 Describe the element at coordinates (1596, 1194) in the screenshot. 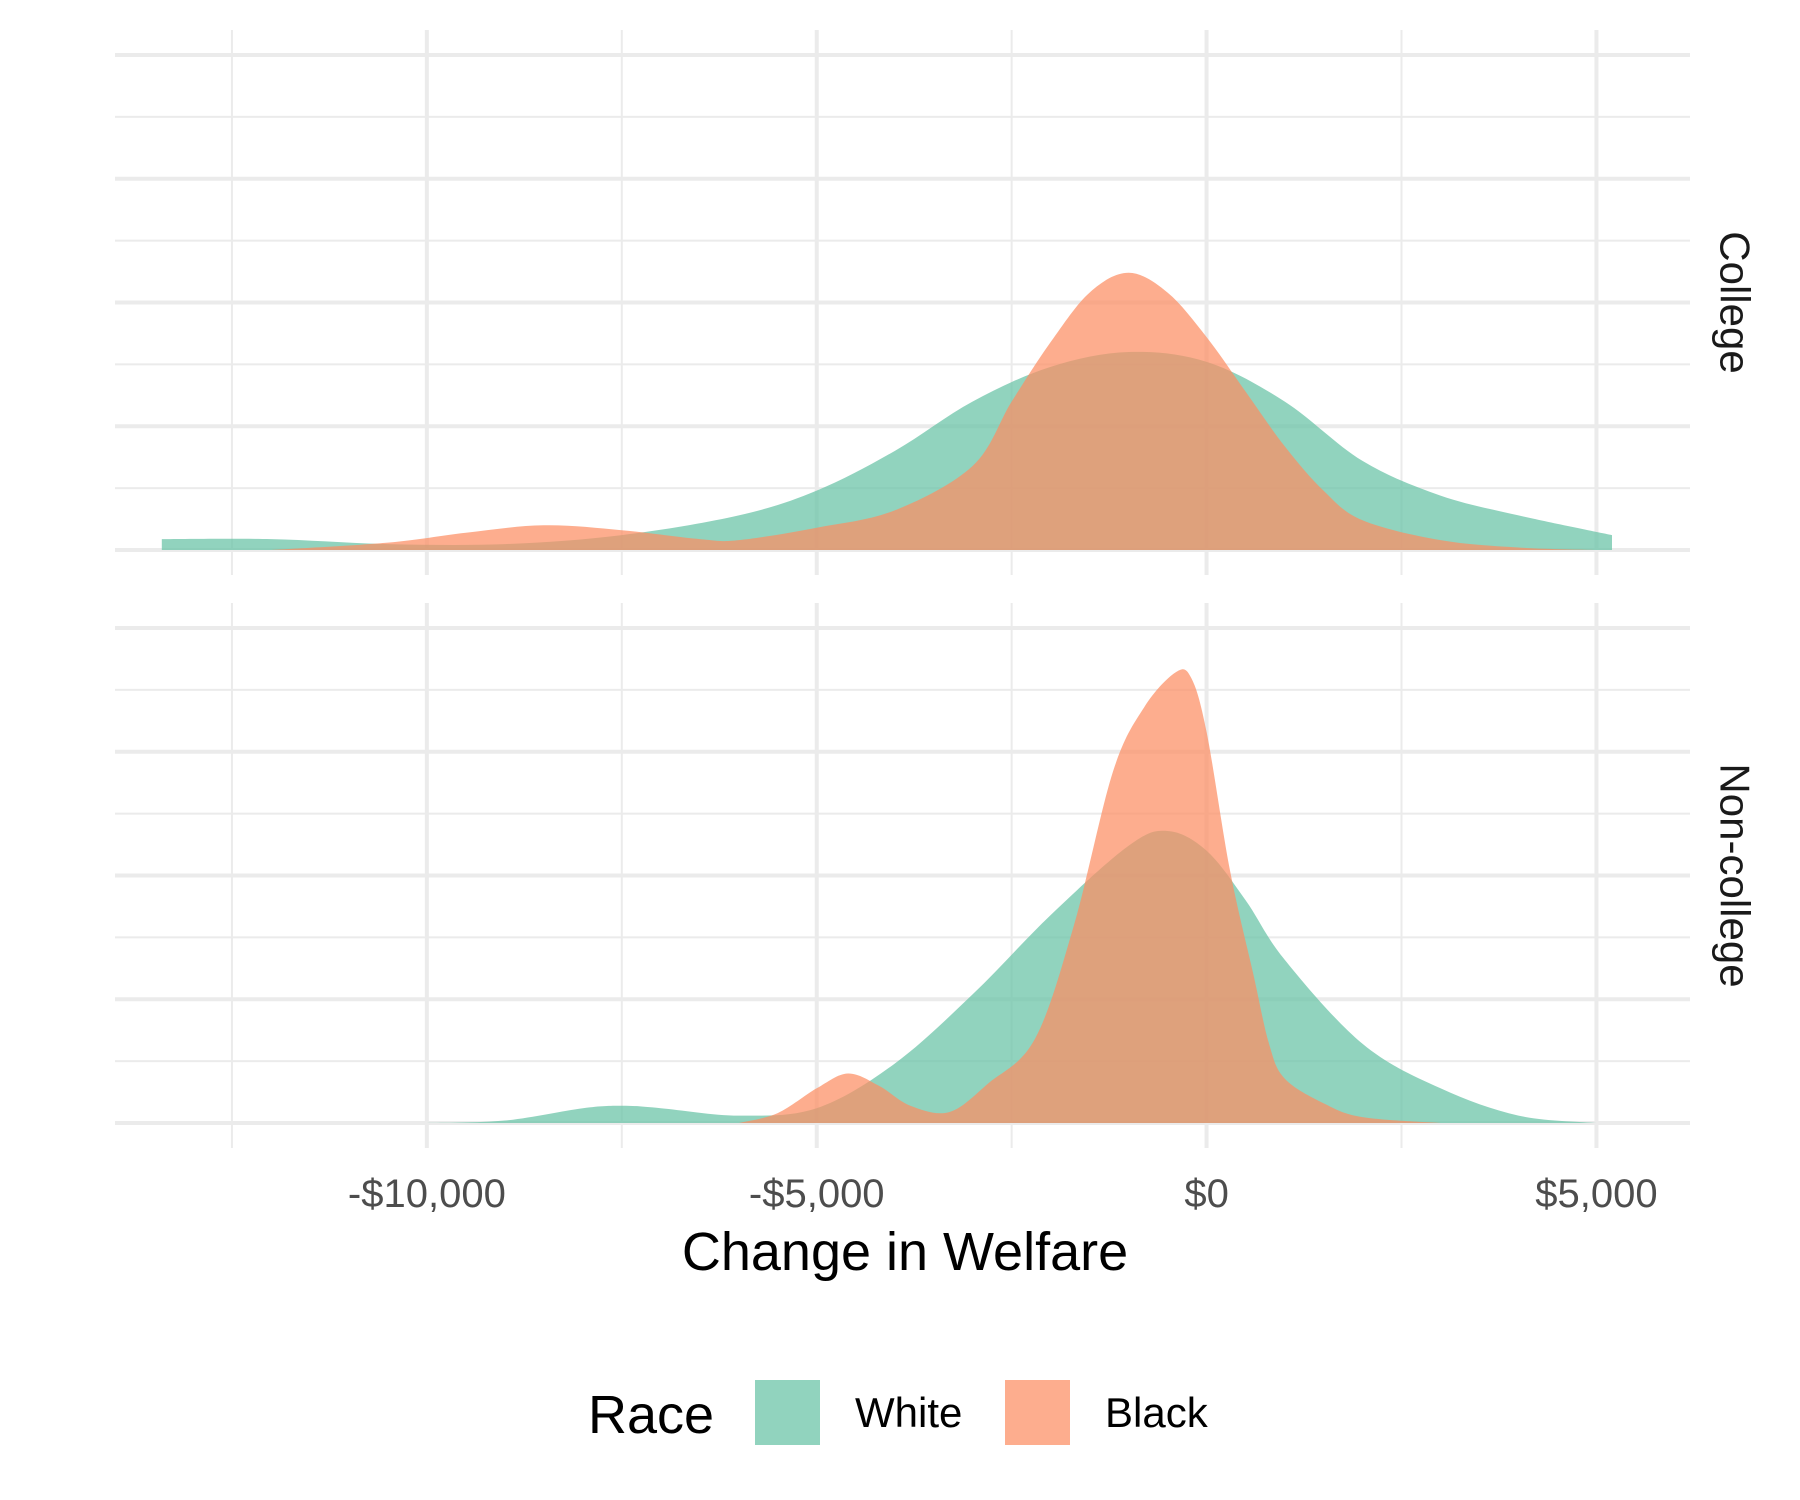

I see `x-tick-label: $5,000` at that location.